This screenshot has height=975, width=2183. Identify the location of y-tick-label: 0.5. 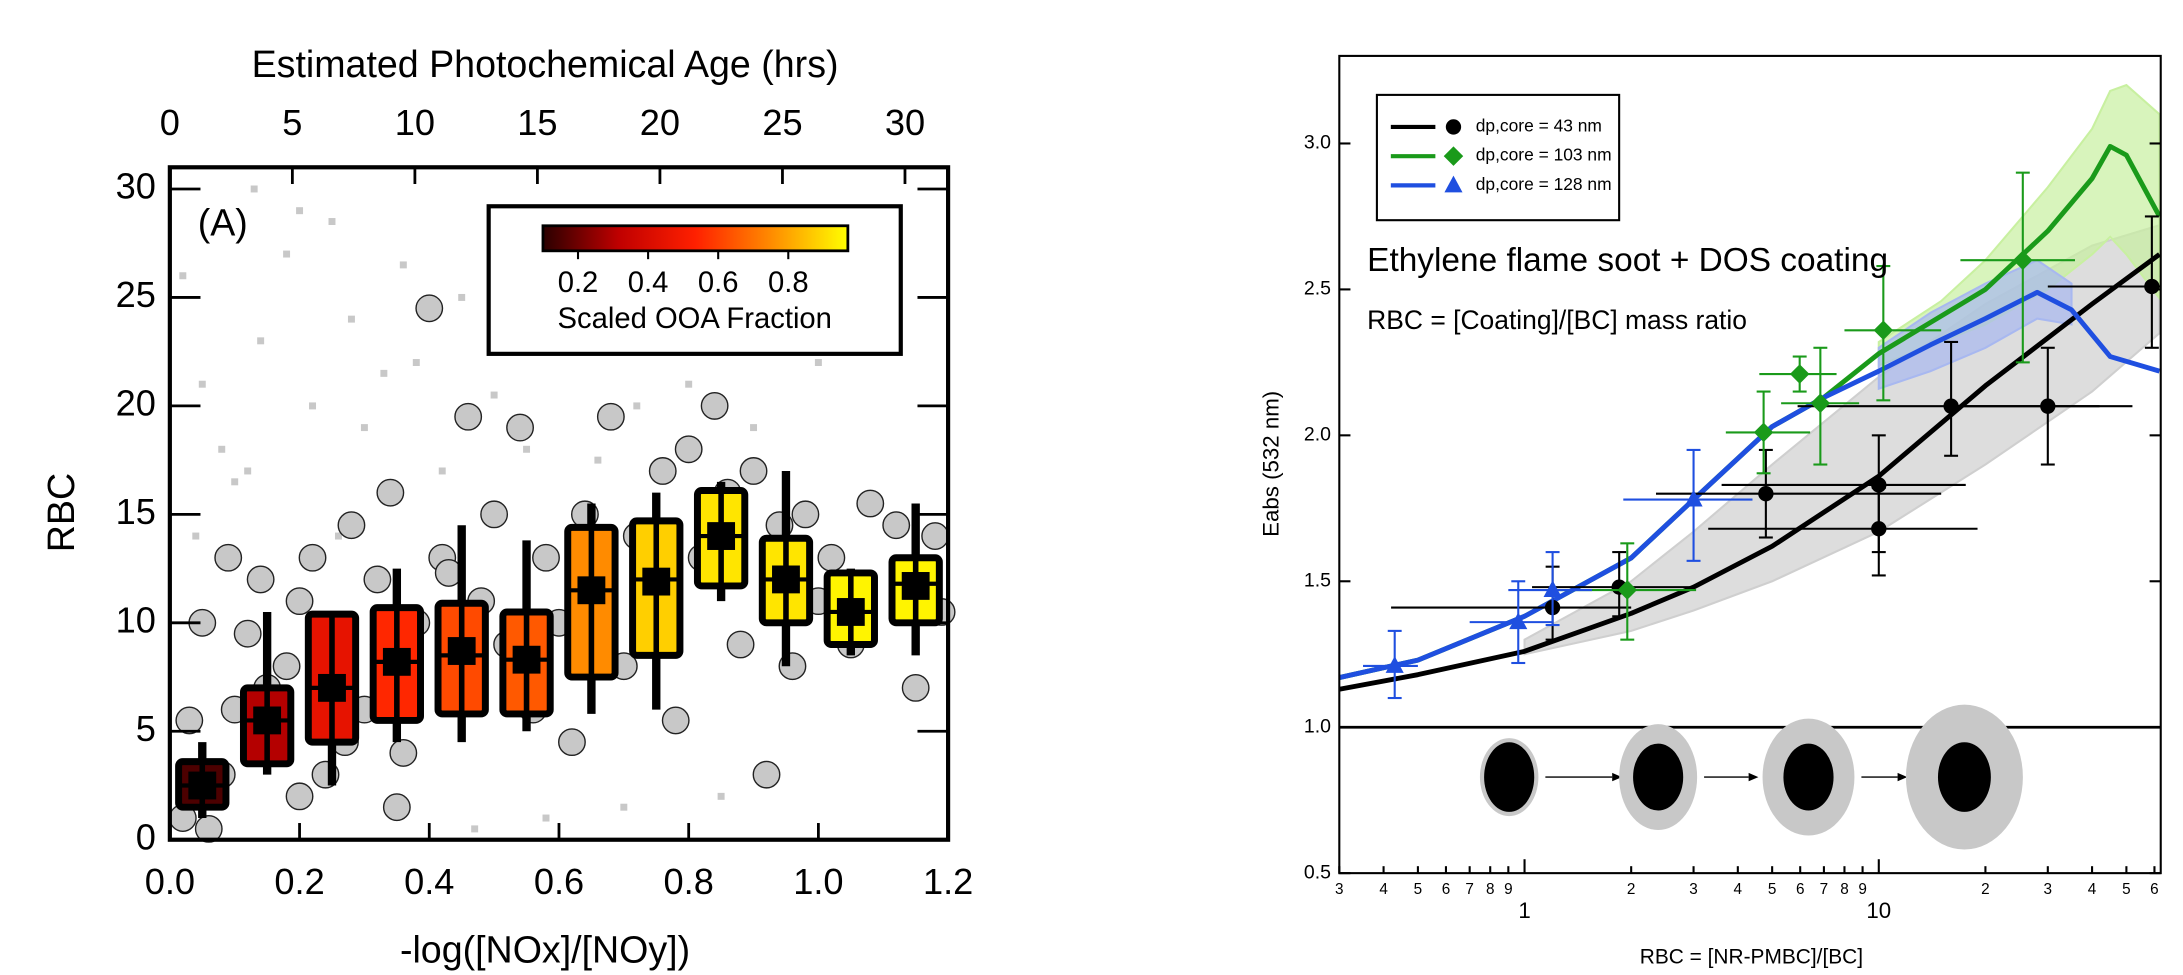
(1317, 872).